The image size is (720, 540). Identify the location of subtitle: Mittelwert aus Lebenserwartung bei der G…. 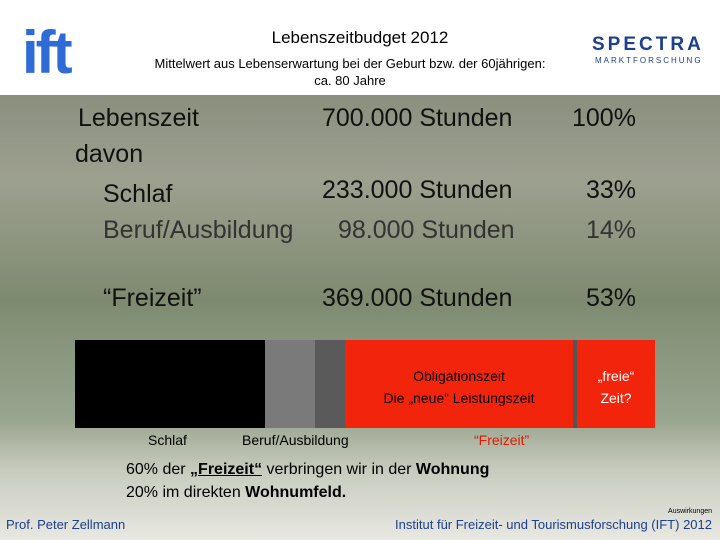
(350, 63).